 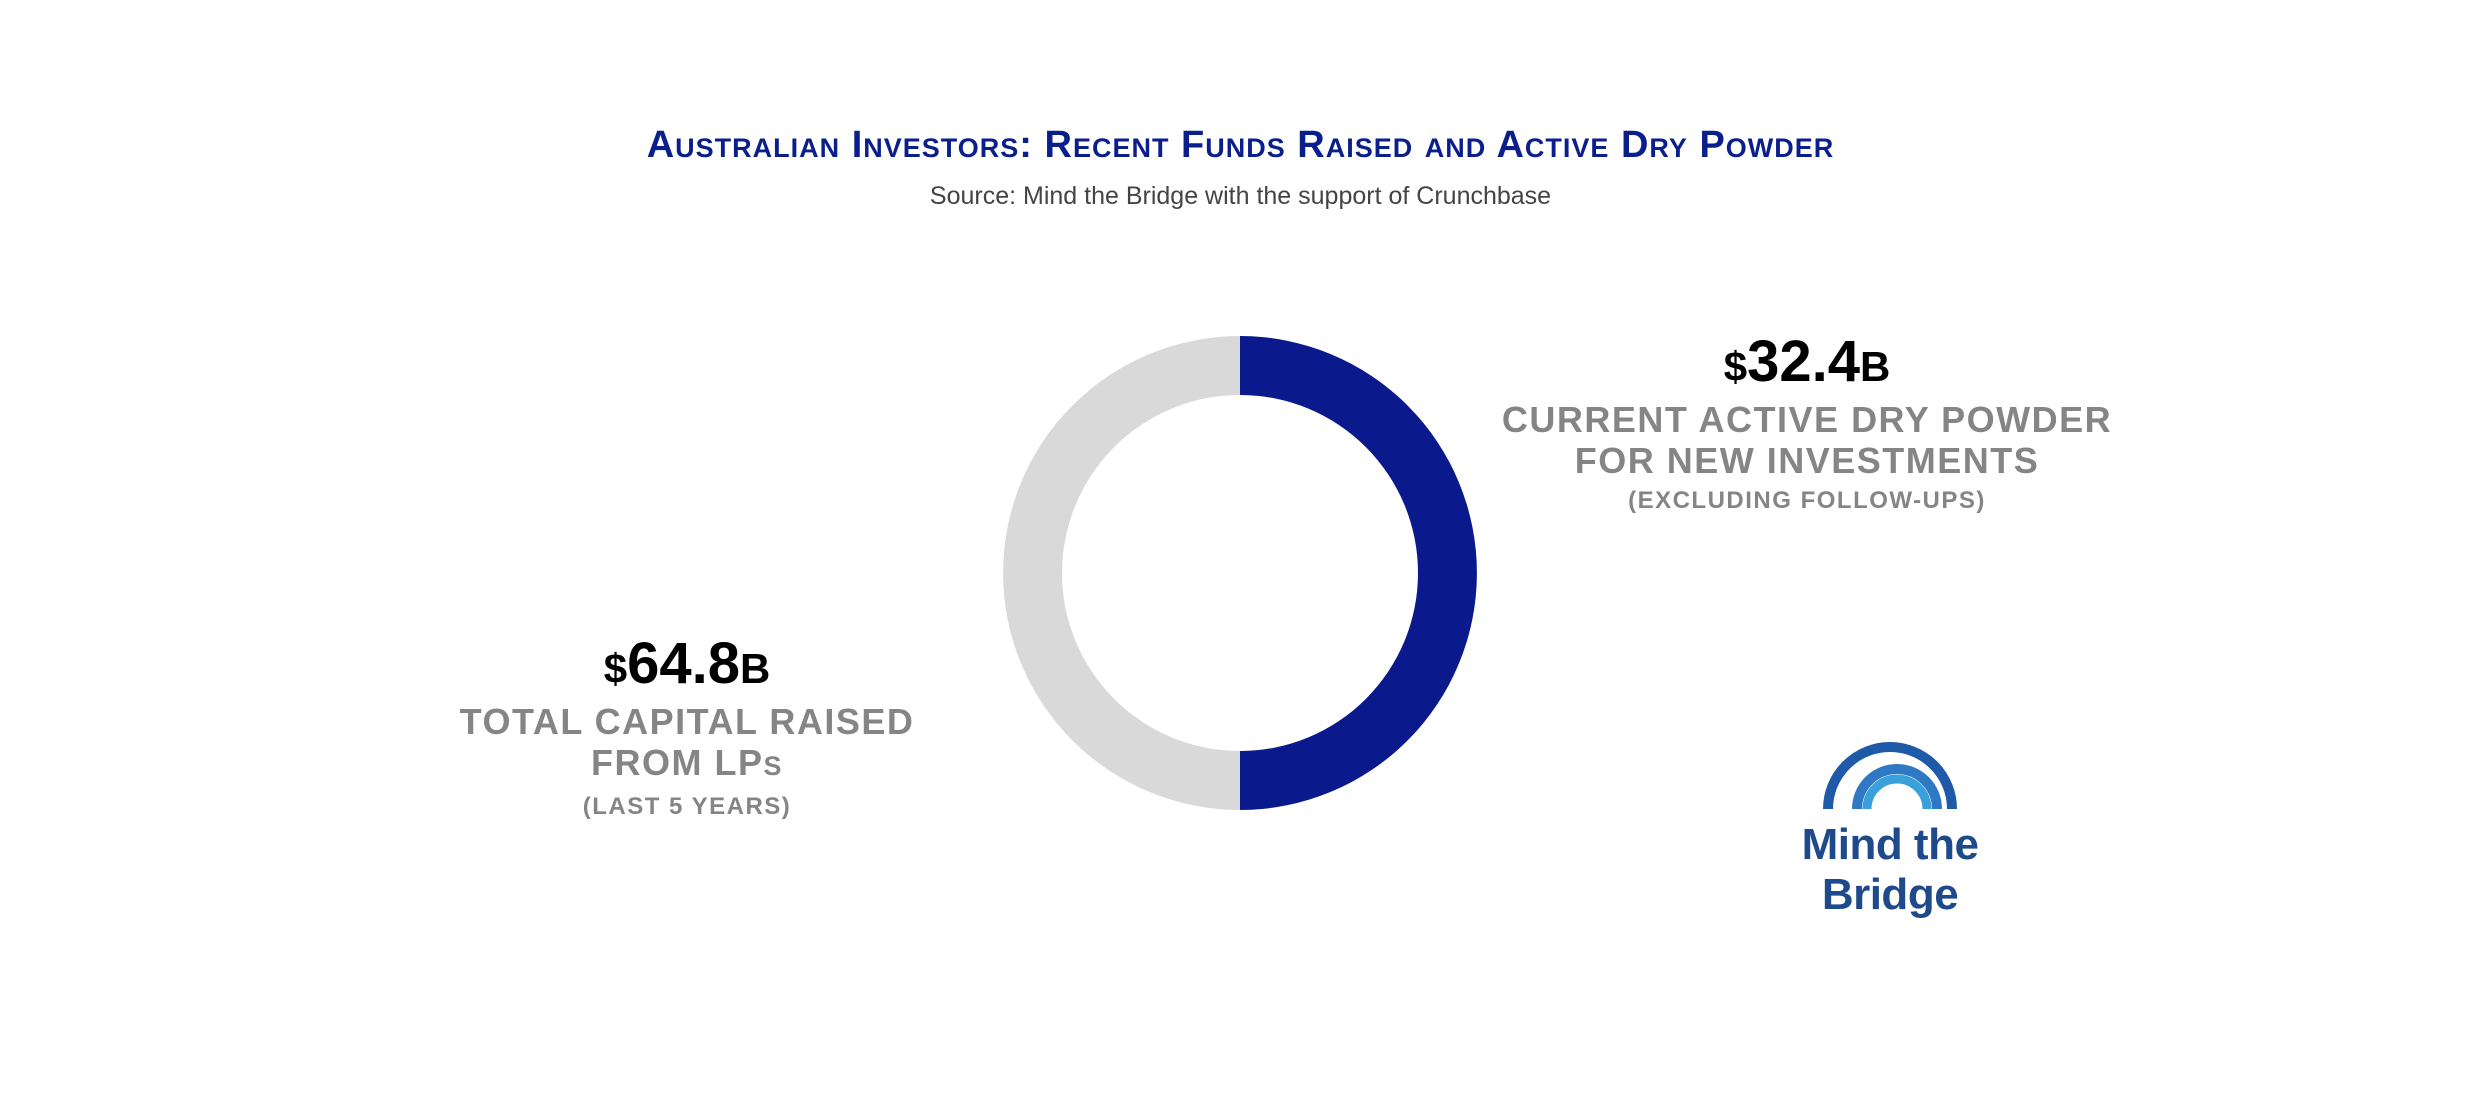 I want to click on total-capital-note: (LAST 5 YEARS), so click(x=687, y=806).